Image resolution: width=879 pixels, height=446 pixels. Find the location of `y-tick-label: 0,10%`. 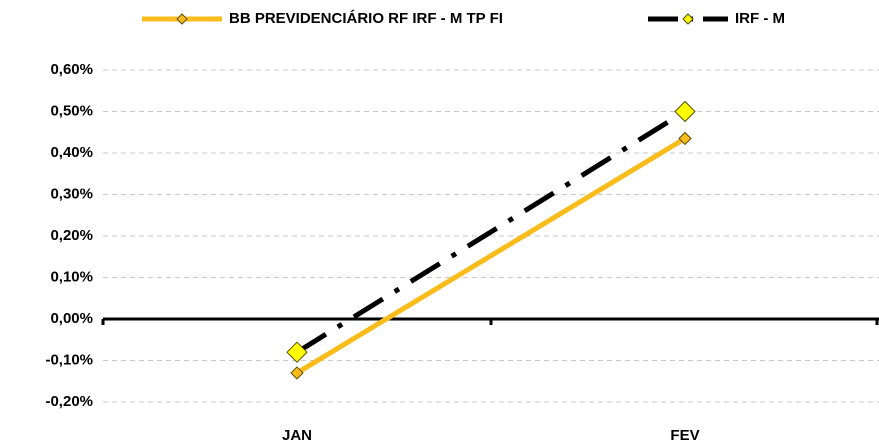

y-tick-label: 0,10% is located at coordinates (71, 276).